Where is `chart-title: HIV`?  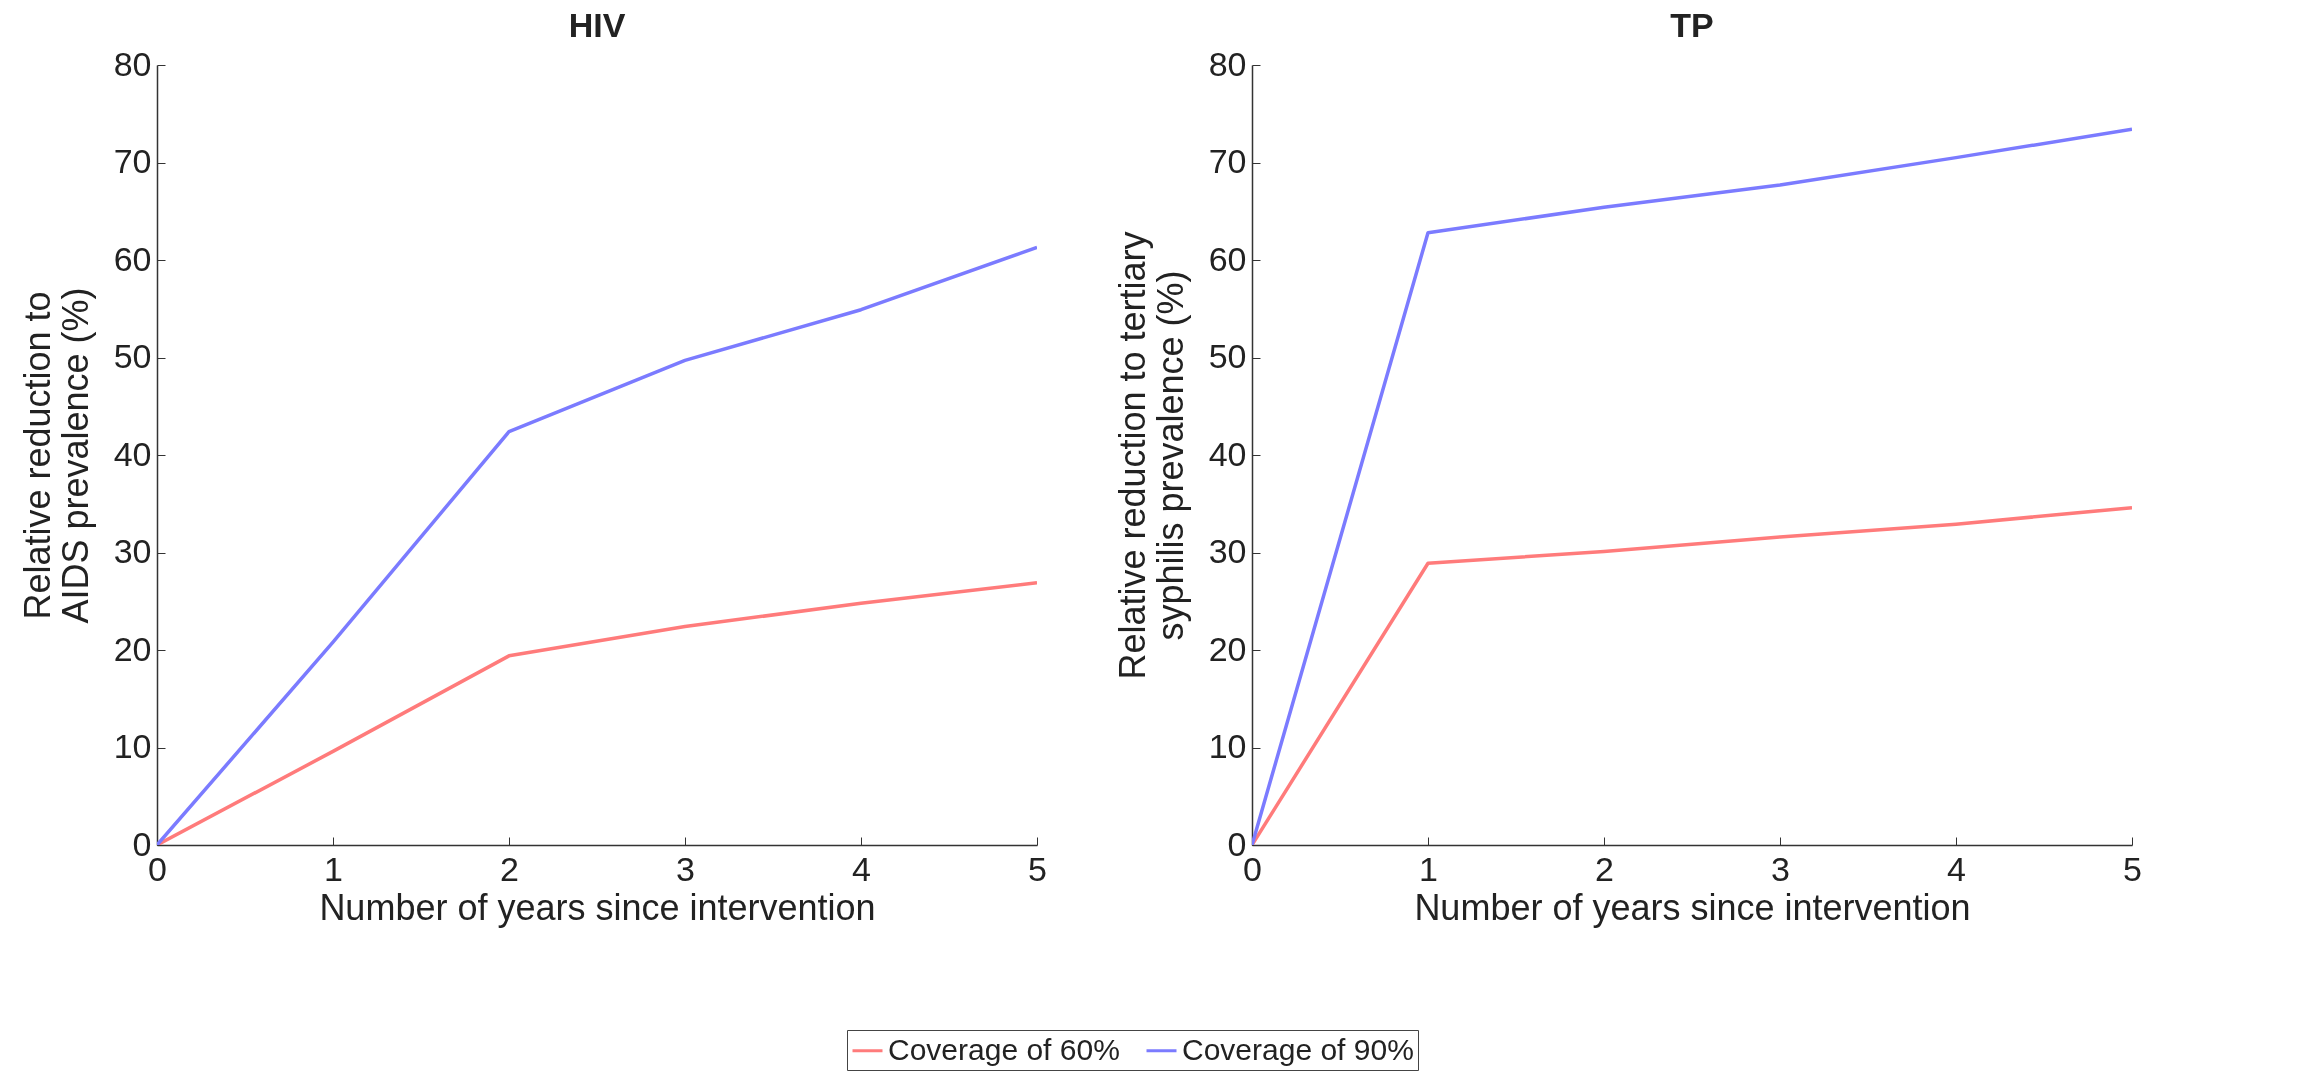 chart-title: HIV is located at coordinates (597, 25).